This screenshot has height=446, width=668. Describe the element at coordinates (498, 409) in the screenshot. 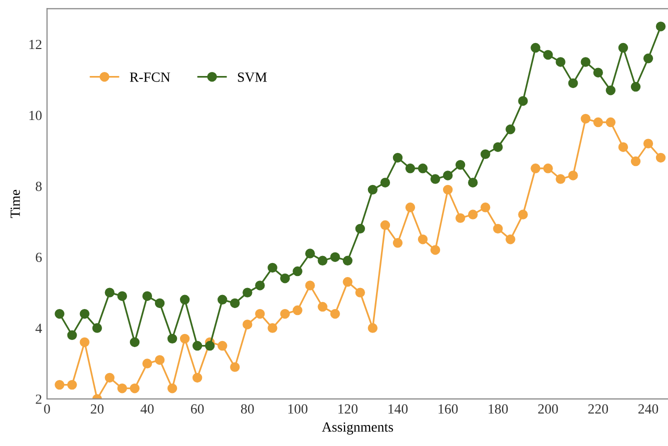

I see `x-tick-label: 180` at that location.